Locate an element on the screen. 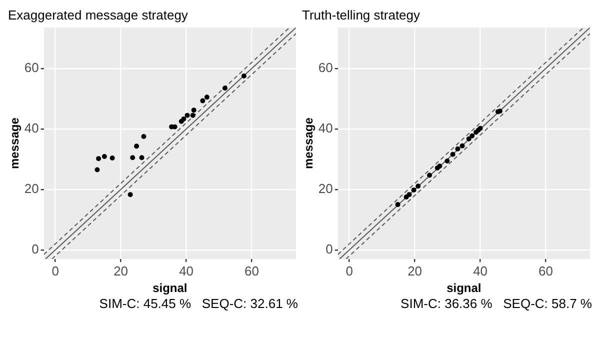 The image size is (604, 337). text: SIM-C: 36.36 % SEQ-C: 58.7 % is located at coordinates (496, 303).